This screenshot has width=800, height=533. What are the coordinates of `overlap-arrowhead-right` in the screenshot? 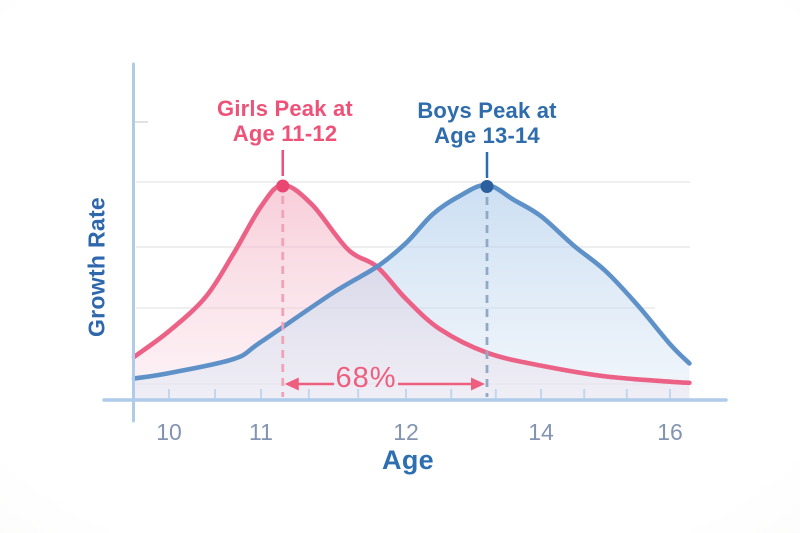 It's located at (478, 384).